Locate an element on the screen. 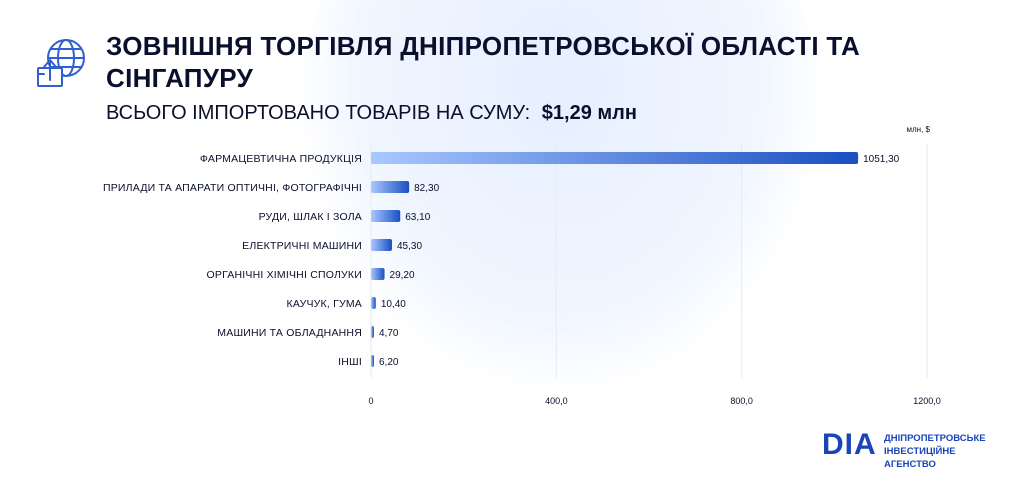  category-label: МАШИНИ ТА ОБЛАДНАННЯ is located at coordinates (289, 333).